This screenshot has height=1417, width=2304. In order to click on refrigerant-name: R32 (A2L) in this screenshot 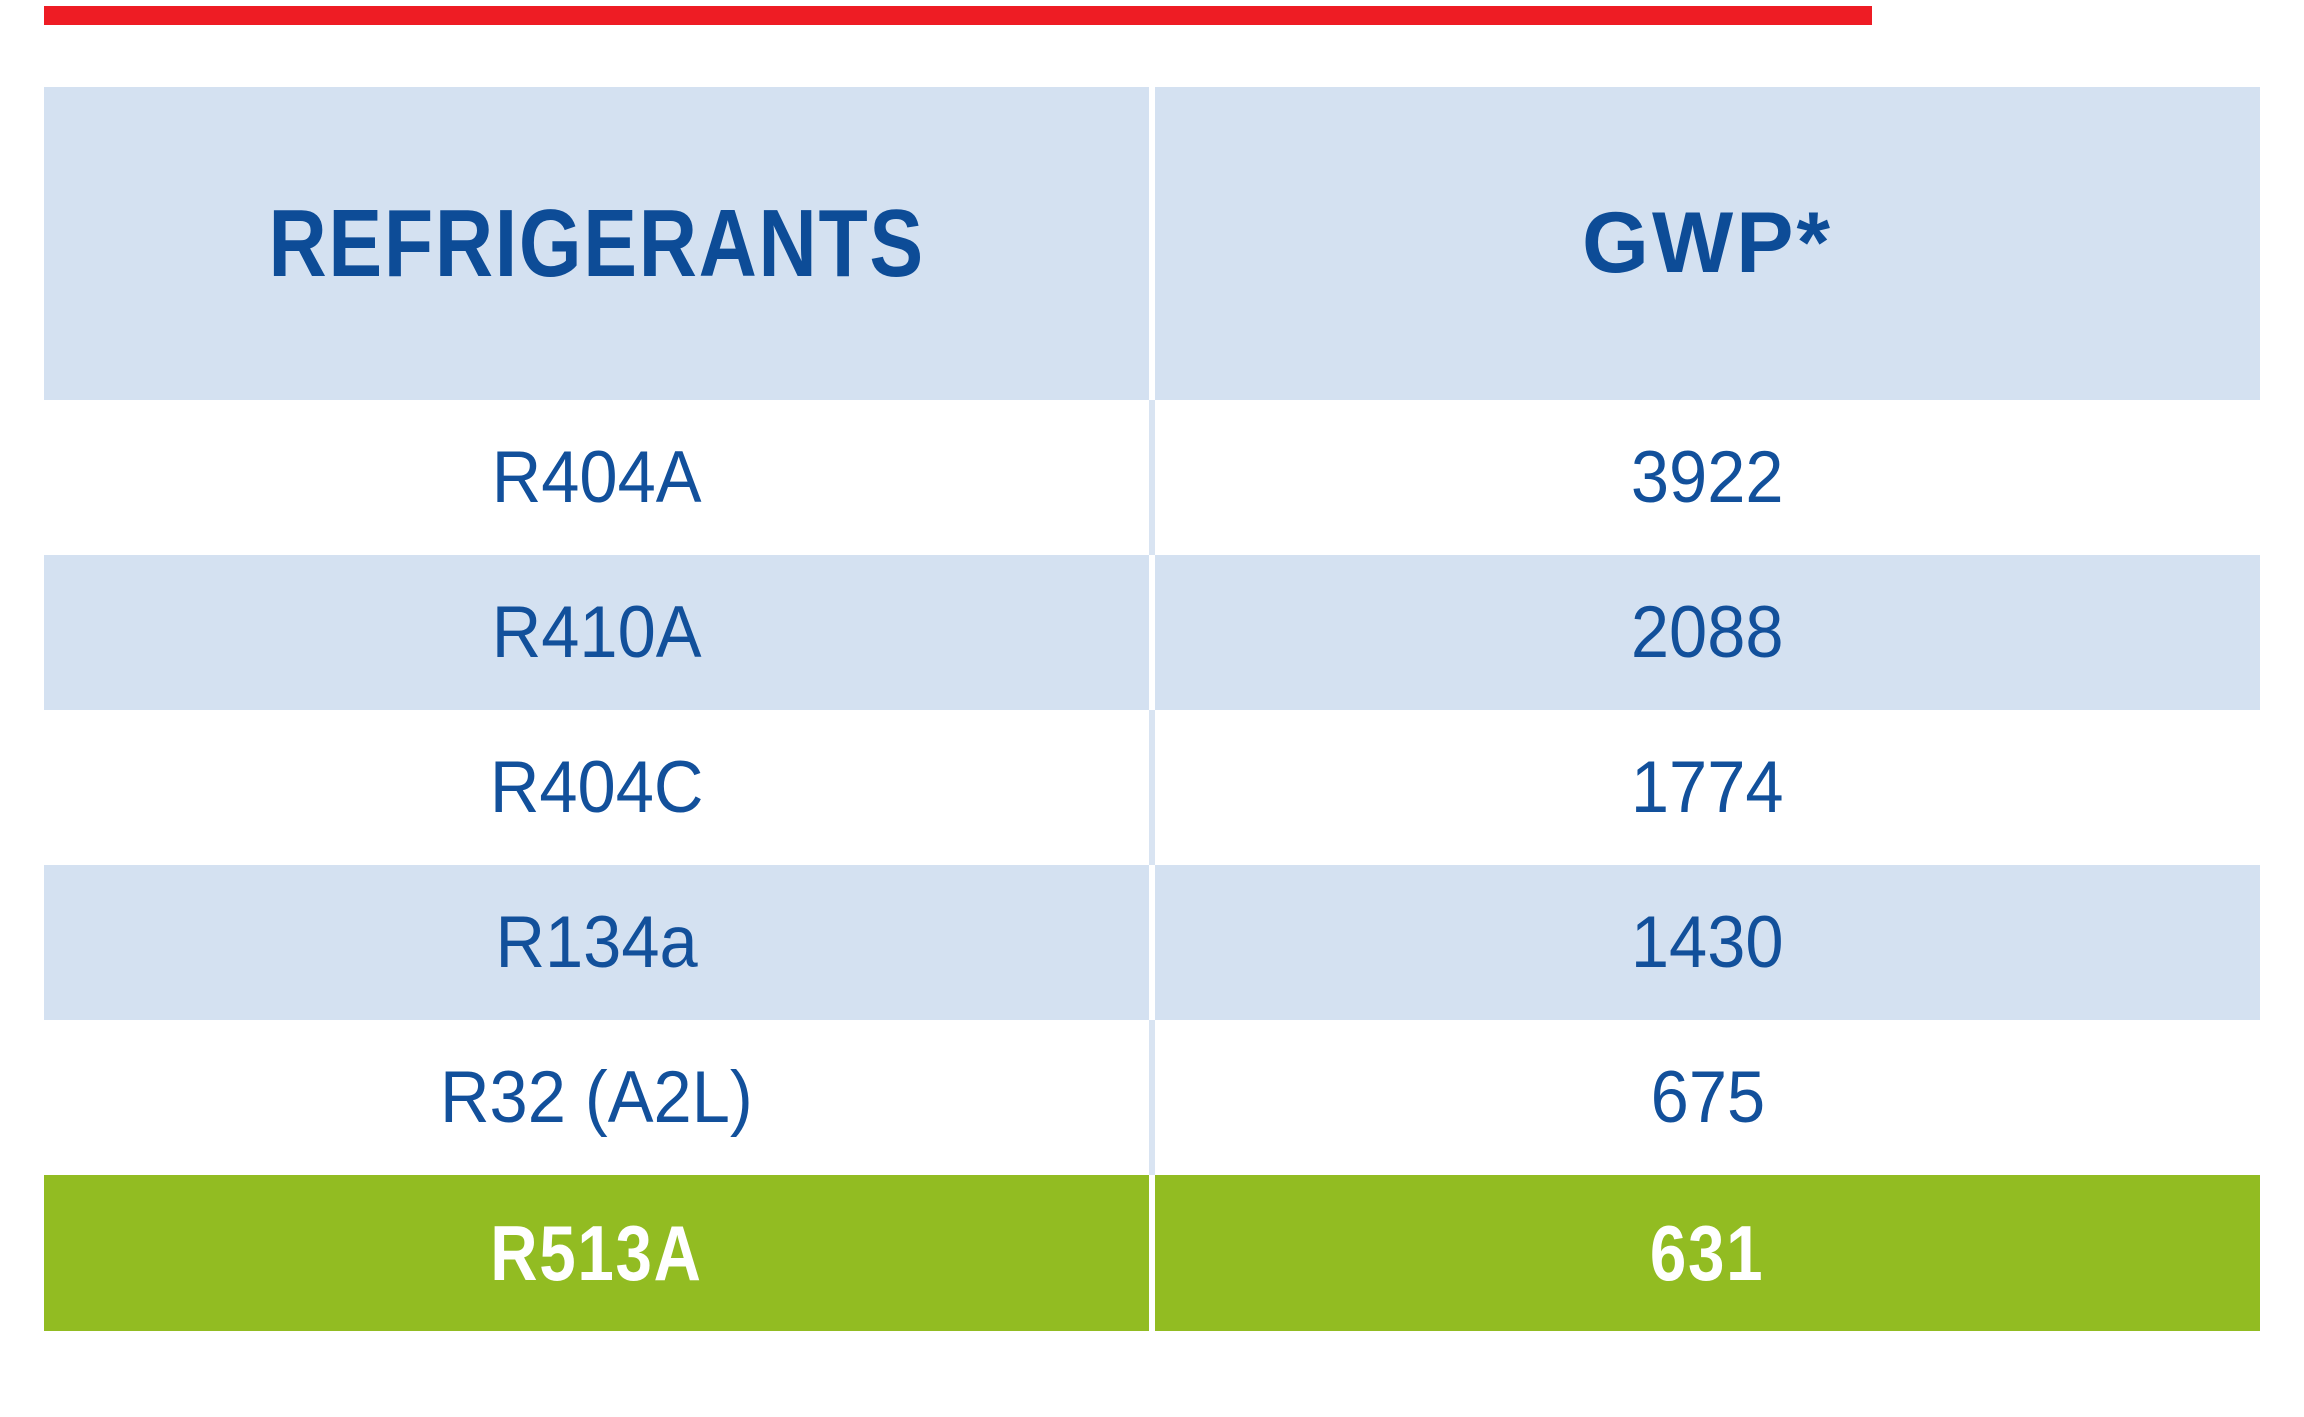, I will do `click(596, 1097)`.